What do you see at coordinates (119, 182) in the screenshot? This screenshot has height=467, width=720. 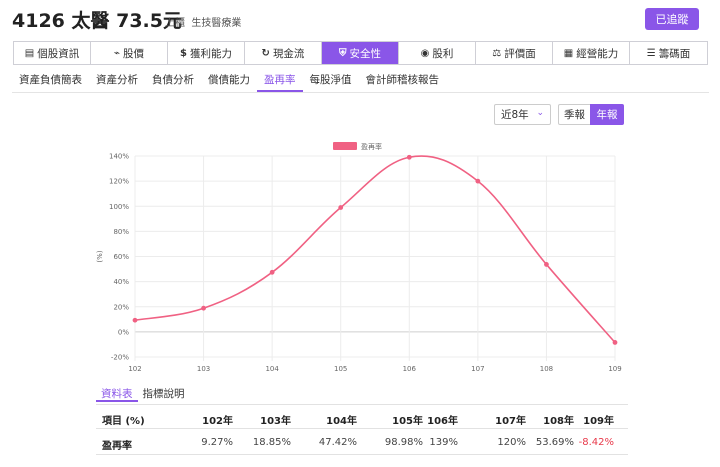 I see `y-tick-label: 120%` at bounding box center [119, 182].